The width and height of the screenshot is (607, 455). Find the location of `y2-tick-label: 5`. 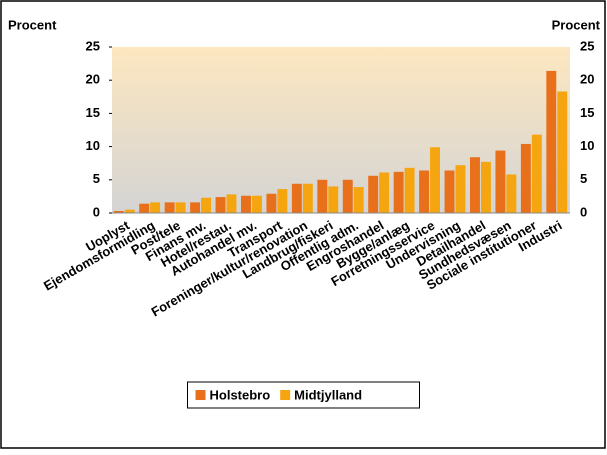

y2-tick-label: 5 is located at coordinates (583, 178).